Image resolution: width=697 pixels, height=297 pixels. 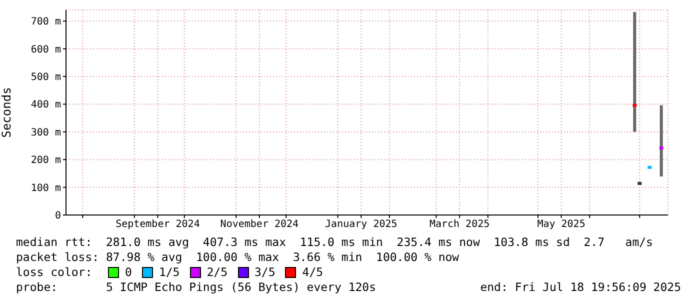 I want to click on y-axis-title: Seconds, so click(x=7, y=112).